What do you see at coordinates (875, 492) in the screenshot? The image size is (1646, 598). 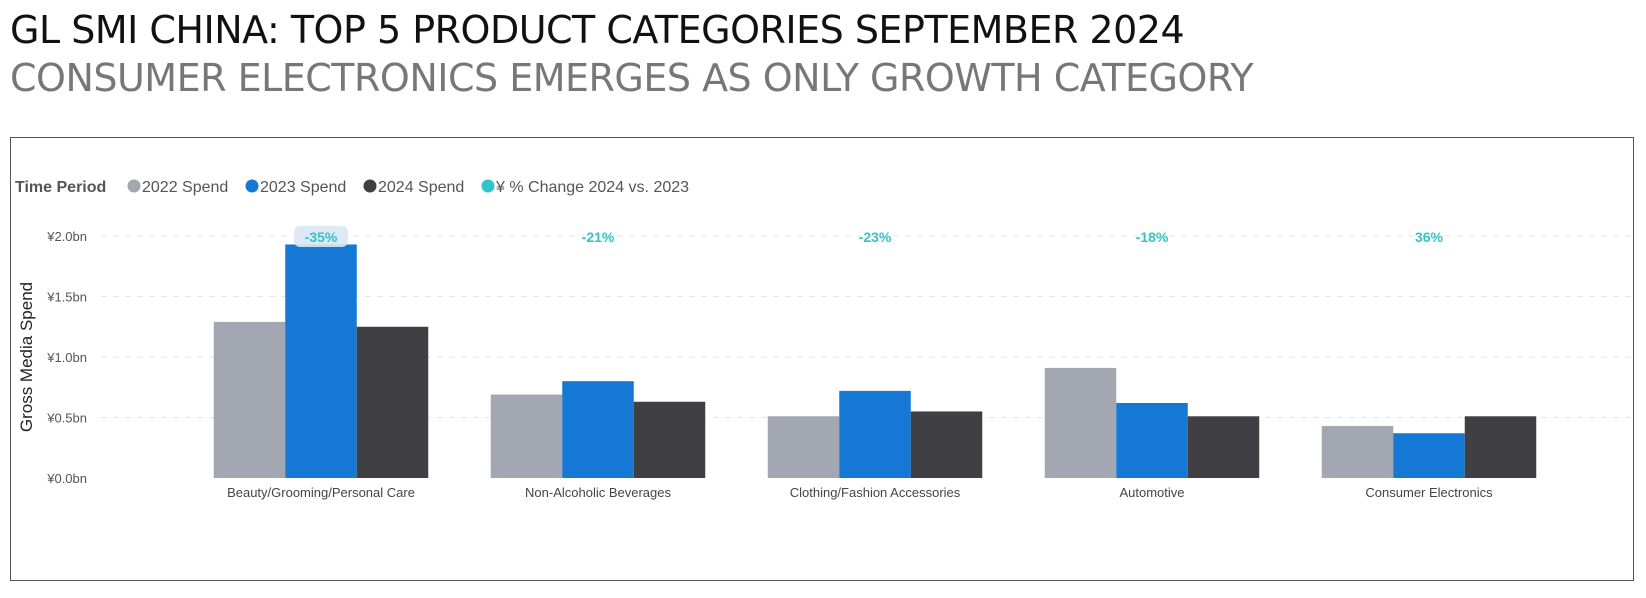 I see `x-tick-label: Clothing/Fashion Accessories` at bounding box center [875, 492].